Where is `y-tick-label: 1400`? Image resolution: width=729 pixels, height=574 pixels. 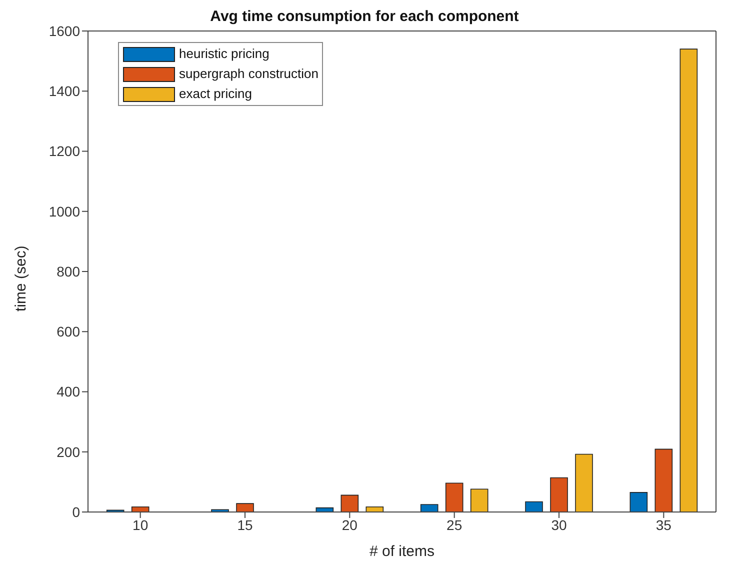
y-tick-label: 1400 is located at coordinates (64, 91).